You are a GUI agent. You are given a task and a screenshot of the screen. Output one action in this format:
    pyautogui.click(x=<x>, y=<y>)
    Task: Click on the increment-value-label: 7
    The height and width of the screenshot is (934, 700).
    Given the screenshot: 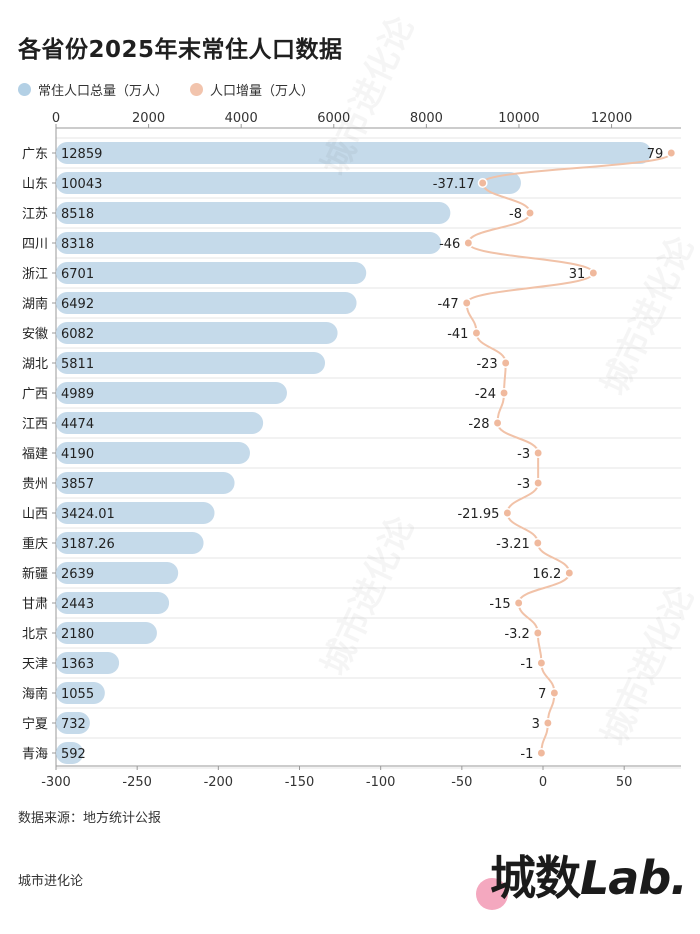 What is the action you would take?
    pyautogui.click(x=542, y=694)
    